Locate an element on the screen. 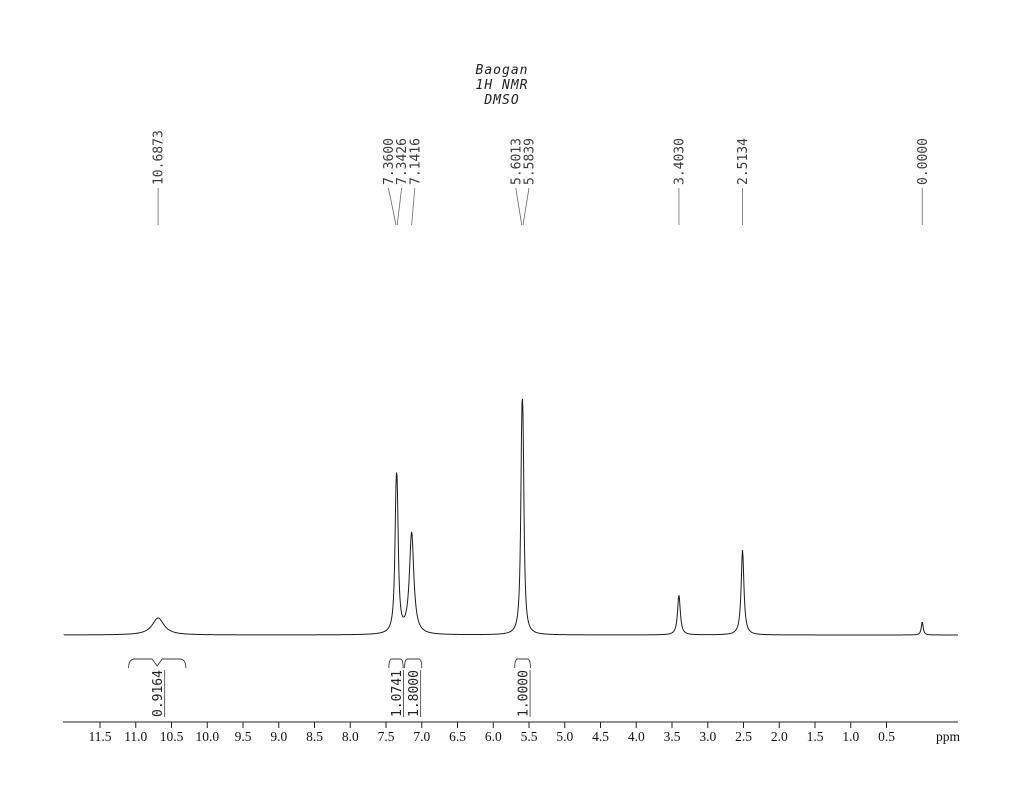  x-axis-tick-label: 10.0 is located at coordinates (207, 736).